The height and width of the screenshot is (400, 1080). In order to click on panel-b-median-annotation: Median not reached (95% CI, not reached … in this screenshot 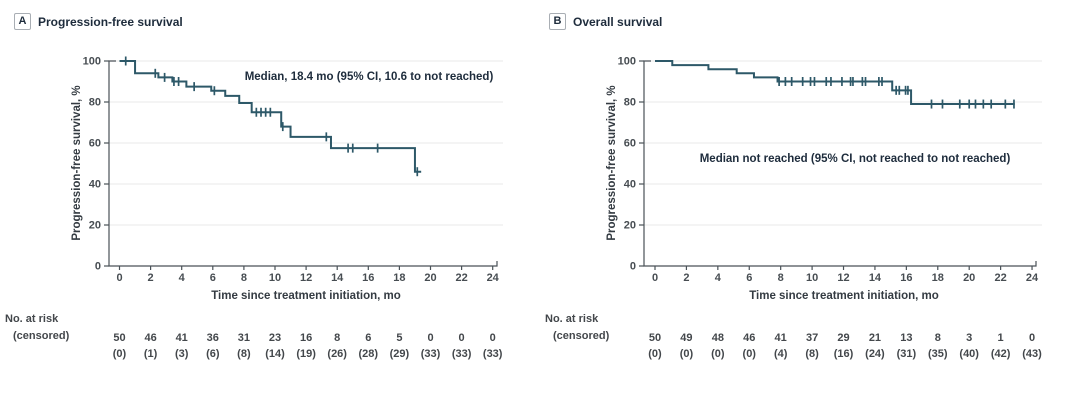, I will do `click(855, 159)`.